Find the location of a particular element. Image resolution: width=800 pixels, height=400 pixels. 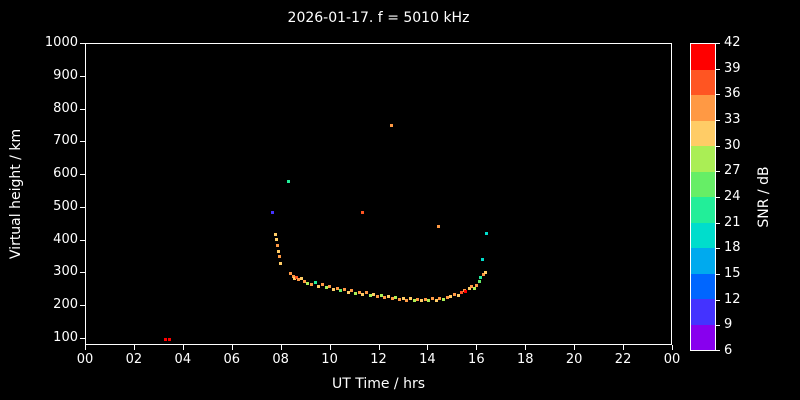

y-tick-label: 1000 is located at coordinates (61, 42).